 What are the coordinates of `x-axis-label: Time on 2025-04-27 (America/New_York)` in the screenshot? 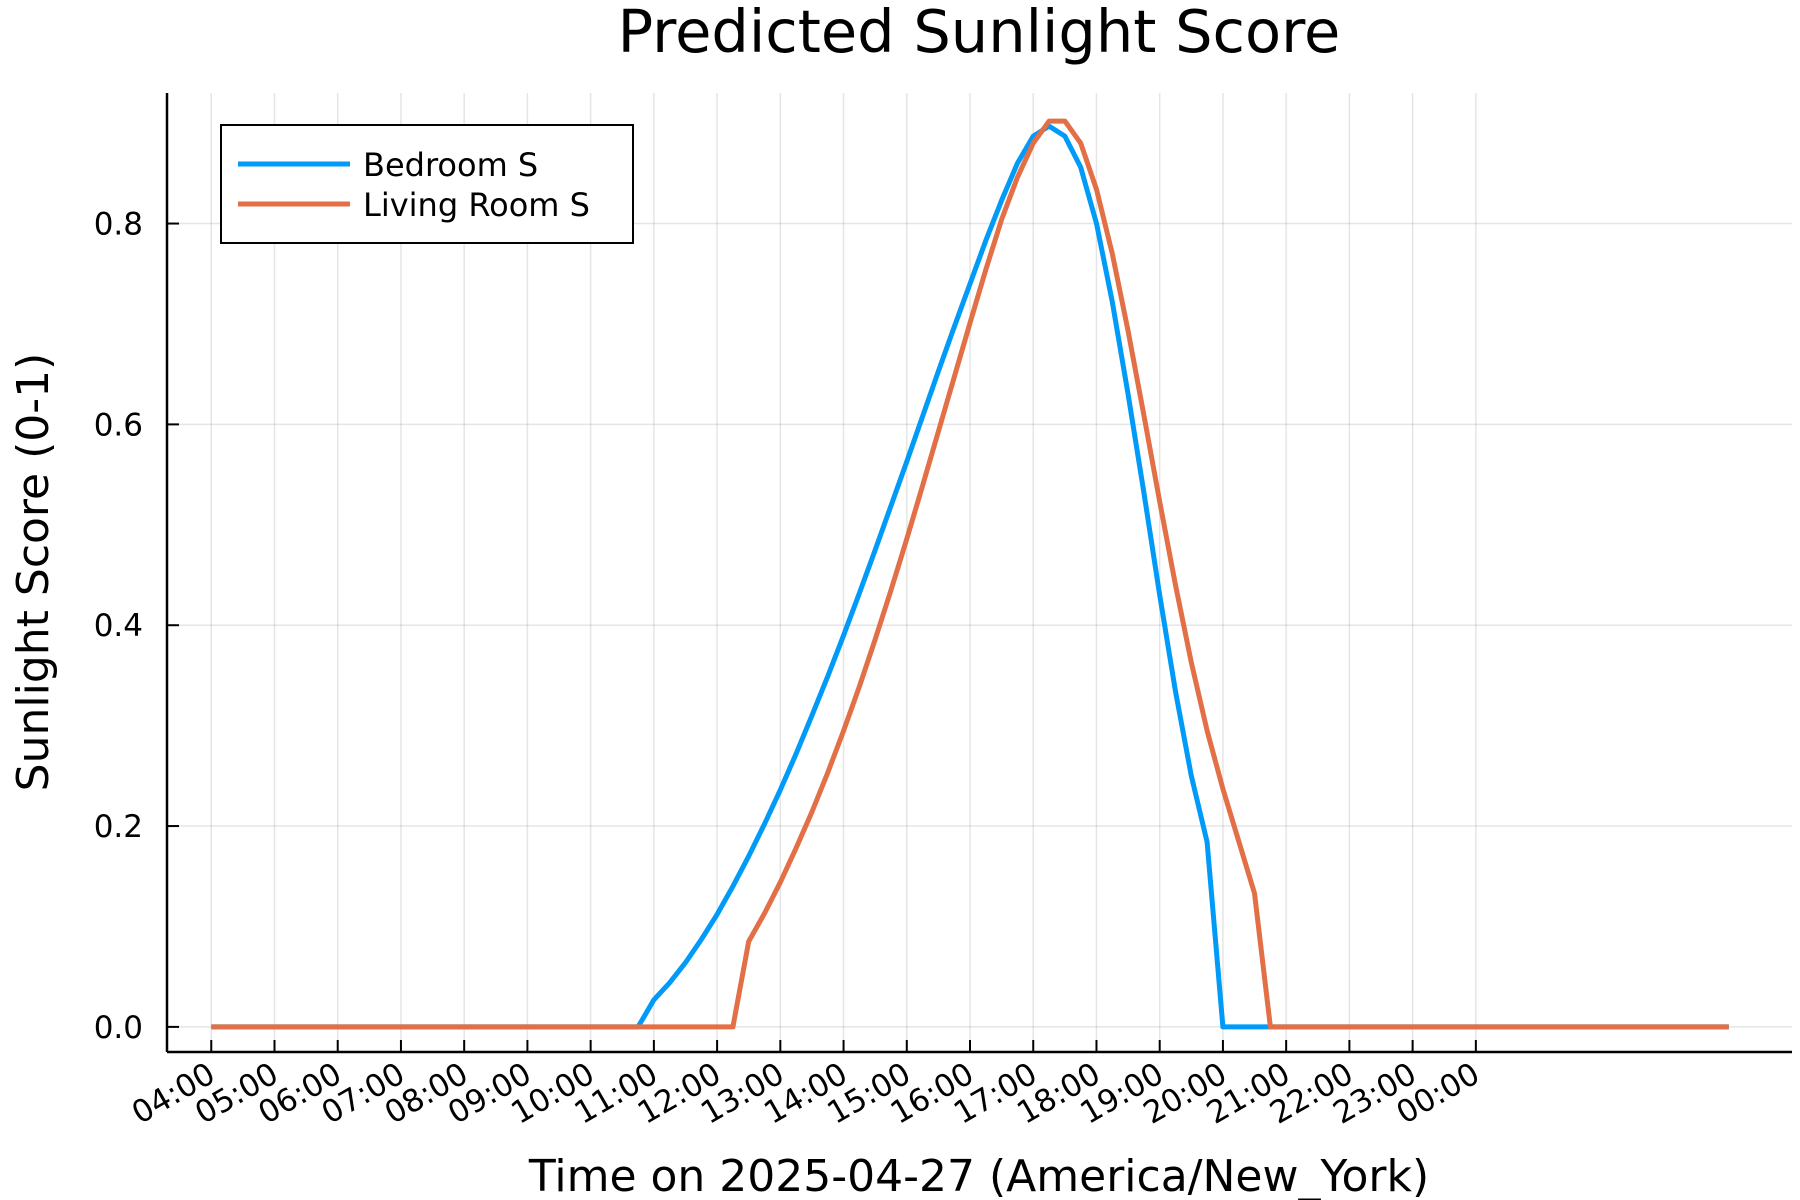 It's located at (978, 1175).